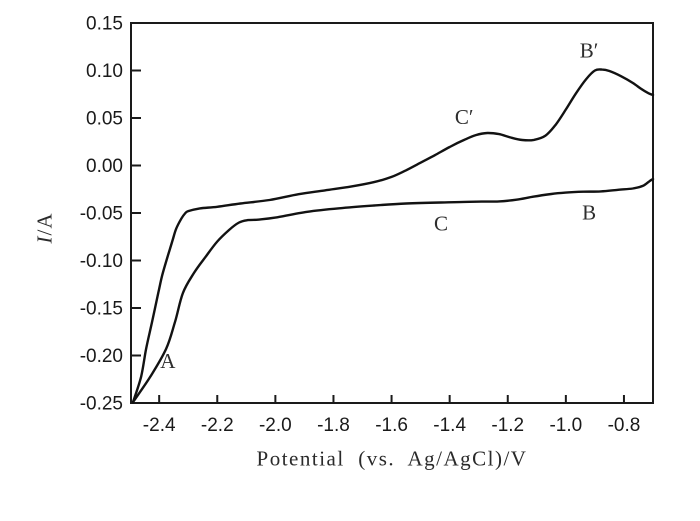  What do you see at coordinates (104, 71) in the screenshot?
I see `y-tick-label: 0.10` at bounding box center [104, 71].